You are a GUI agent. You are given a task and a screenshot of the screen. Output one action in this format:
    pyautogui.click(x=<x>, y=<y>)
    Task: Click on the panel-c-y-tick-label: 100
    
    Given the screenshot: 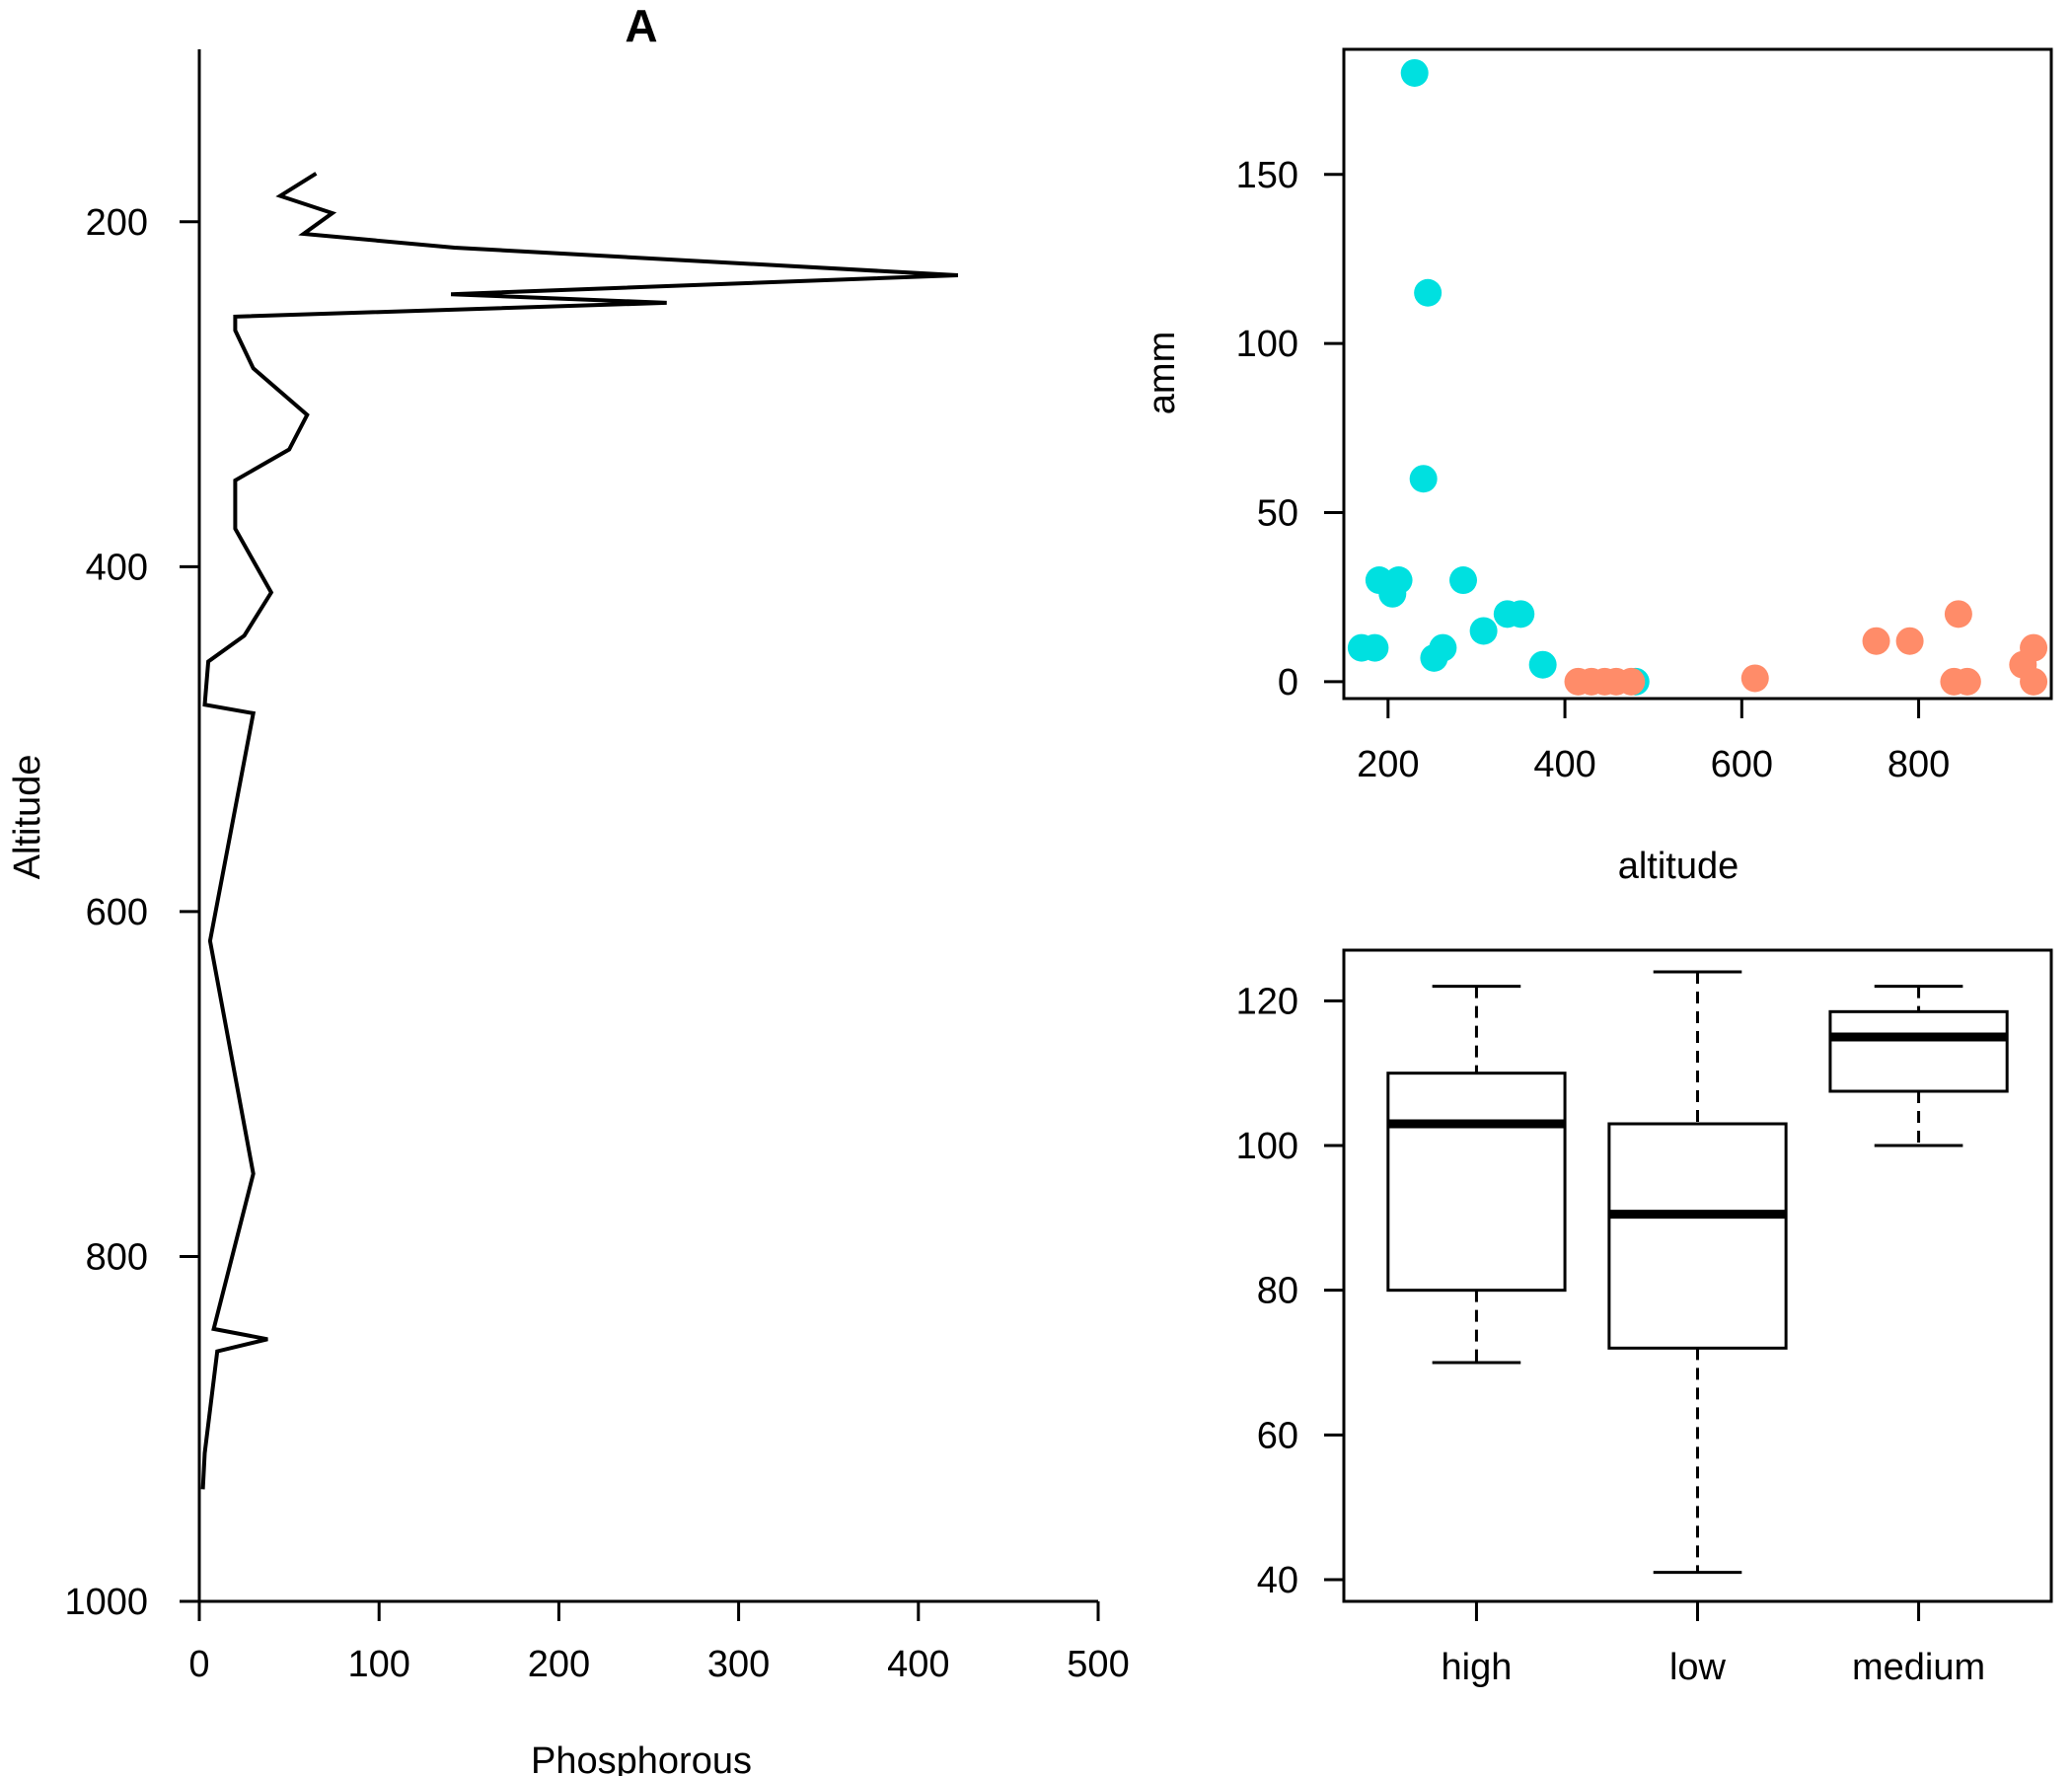 What is the action you would take?
    pyautogui.click(x=1267, y=1147)
    